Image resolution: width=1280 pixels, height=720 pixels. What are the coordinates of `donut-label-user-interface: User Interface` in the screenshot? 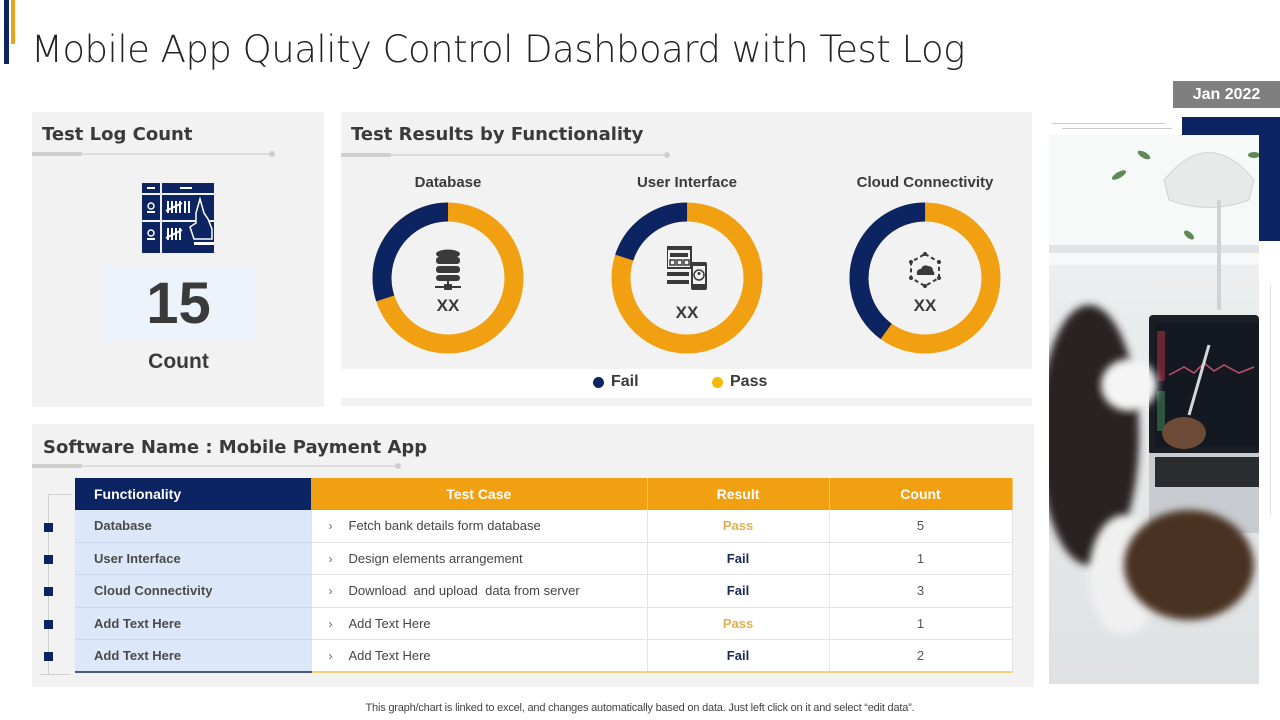 It's located at (687, 182).